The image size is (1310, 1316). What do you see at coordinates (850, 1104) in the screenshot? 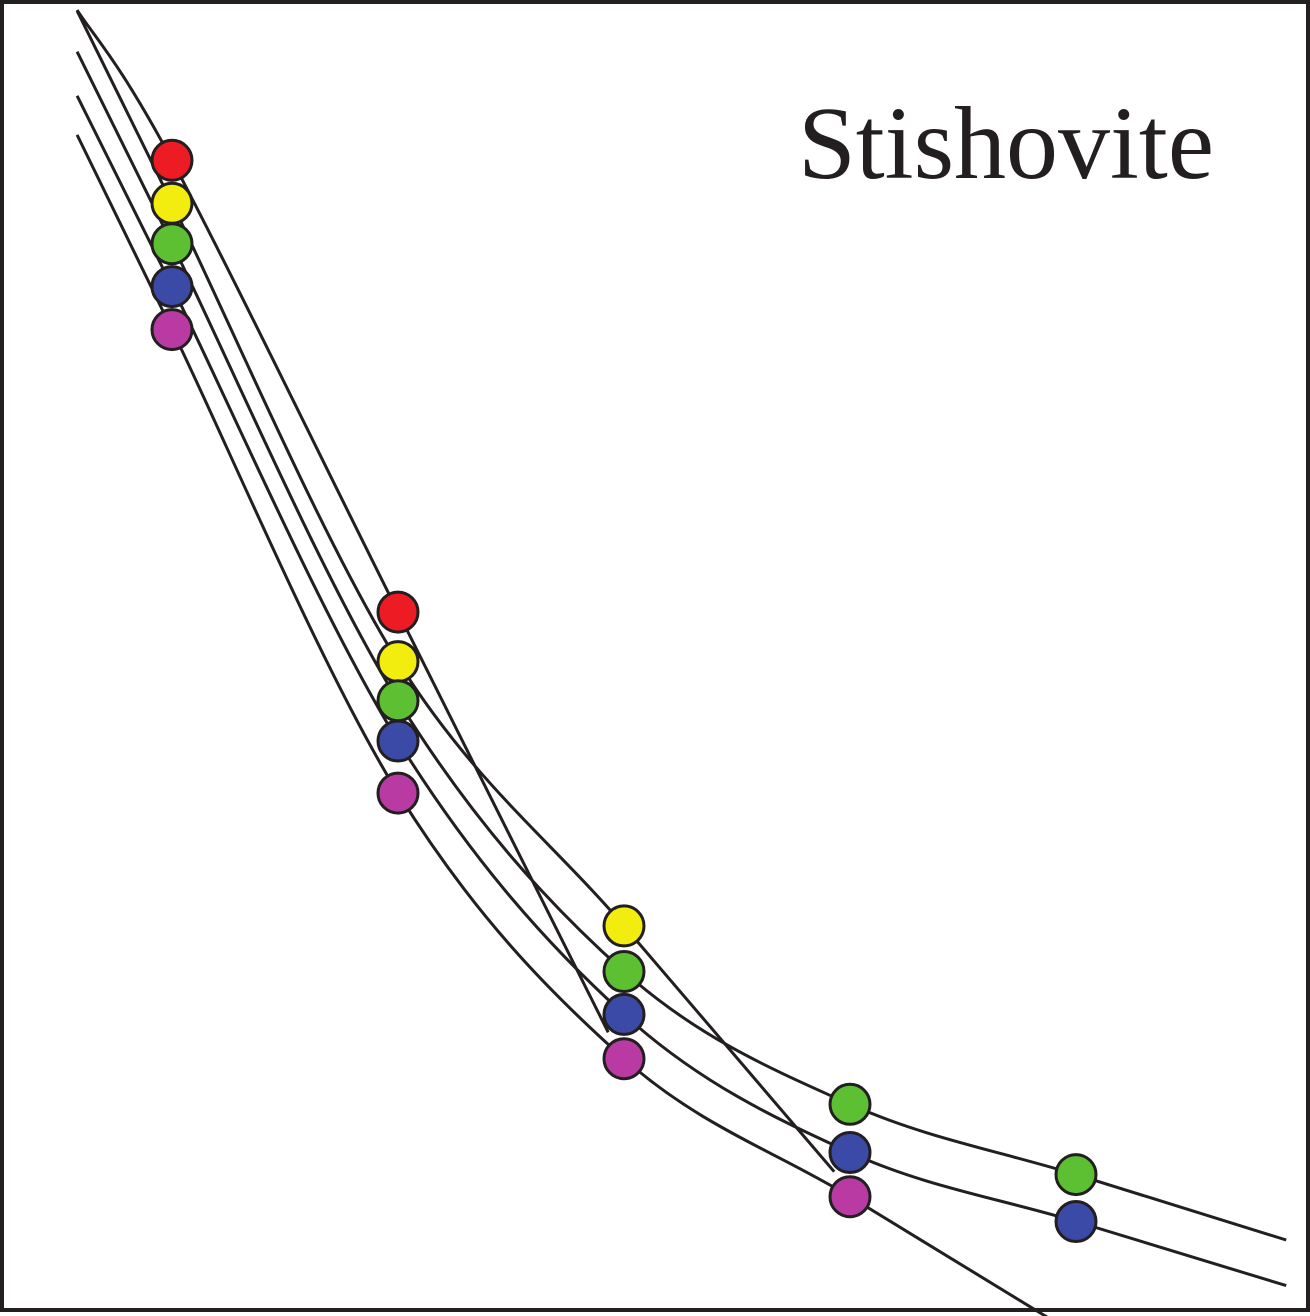
I see `data-point-s3-p4` at bounding box center [850, 1104].